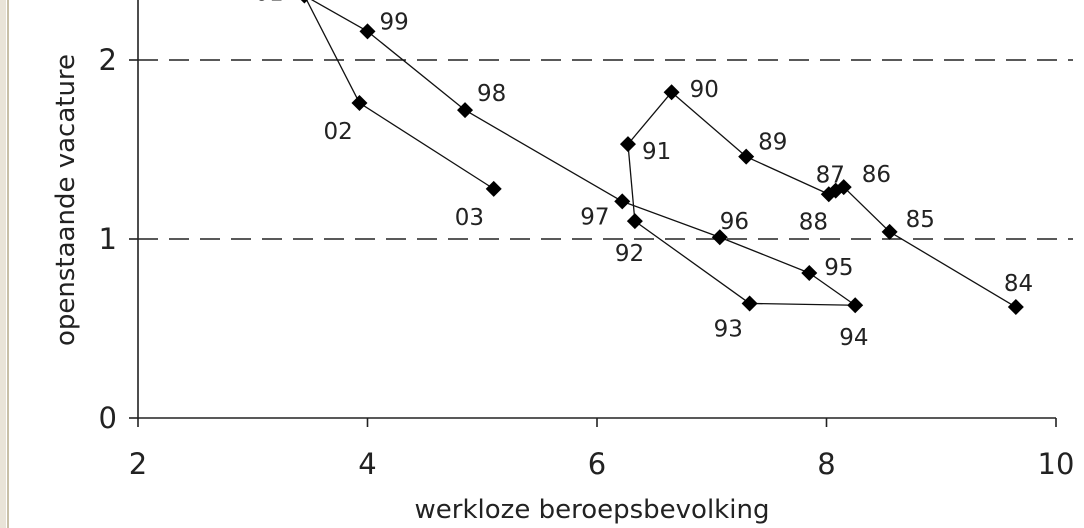 The width and height of the screenshot is (1084, 528). Describe the element at coordinates (66, 200) in the screenshot. I see `y-axis-title: openstaande vacature` at that location.